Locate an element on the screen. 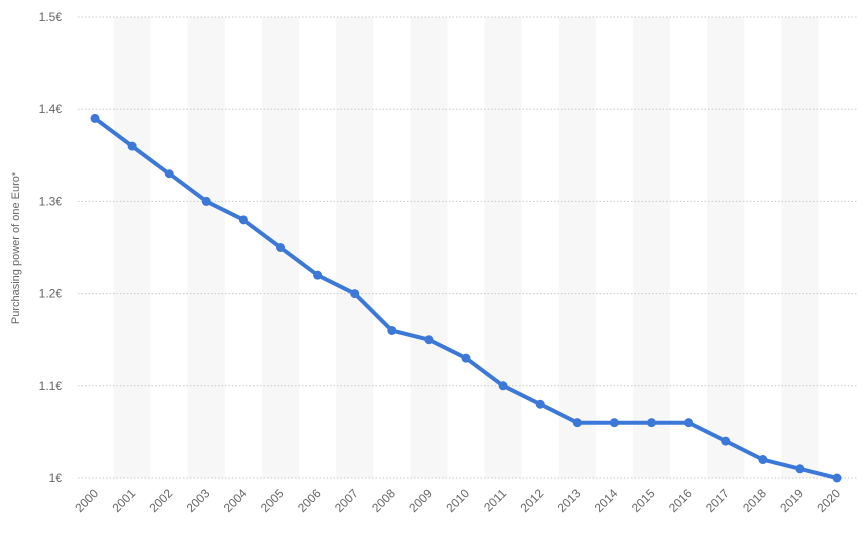  x-tick-label: 2009 is located at coordinates (420, 500).